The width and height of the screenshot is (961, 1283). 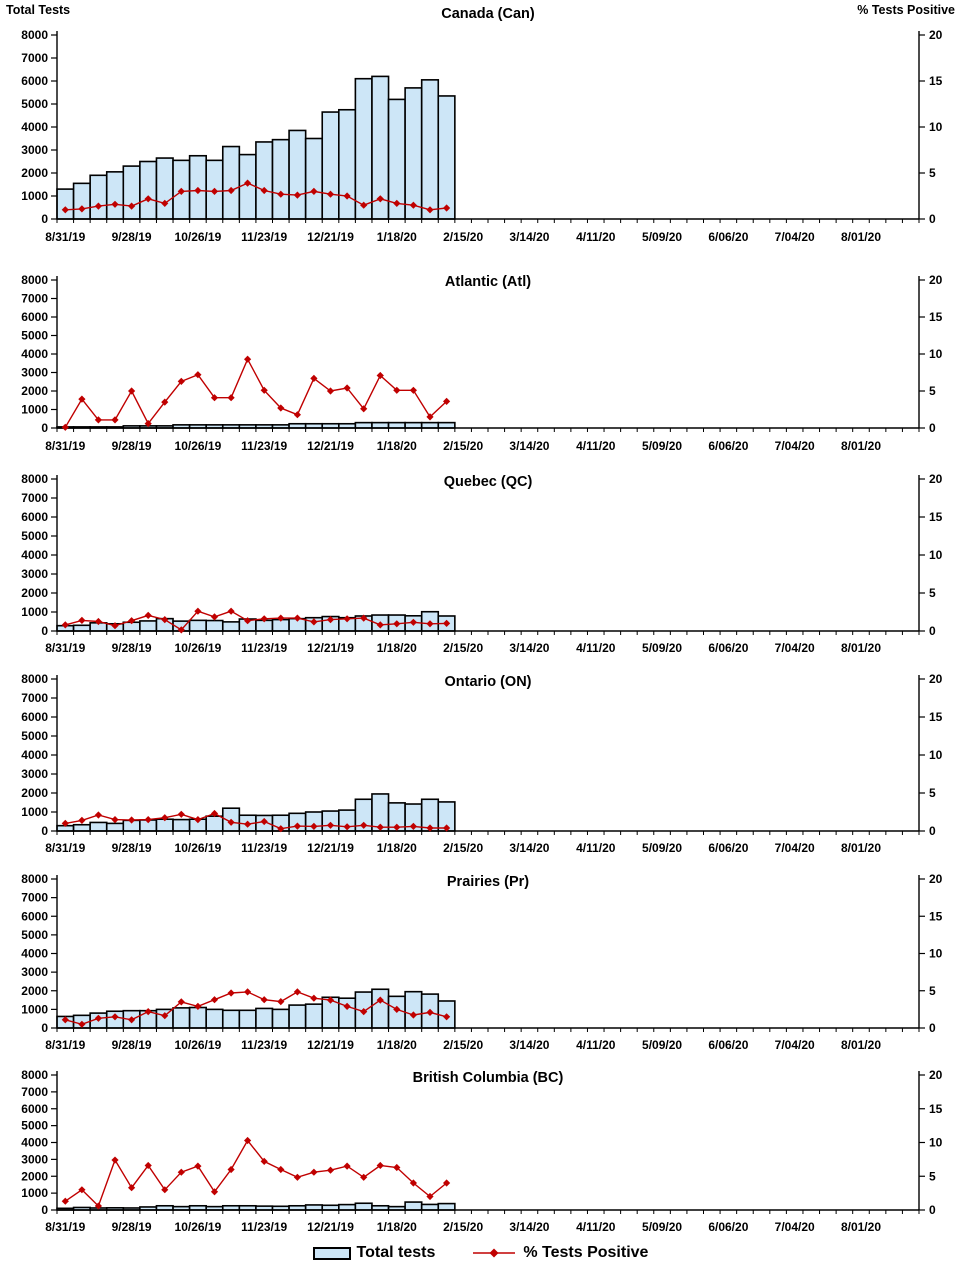 I want to click on legend-pct-positive-label: % Tests Positive, so click(x=586, y=1252).